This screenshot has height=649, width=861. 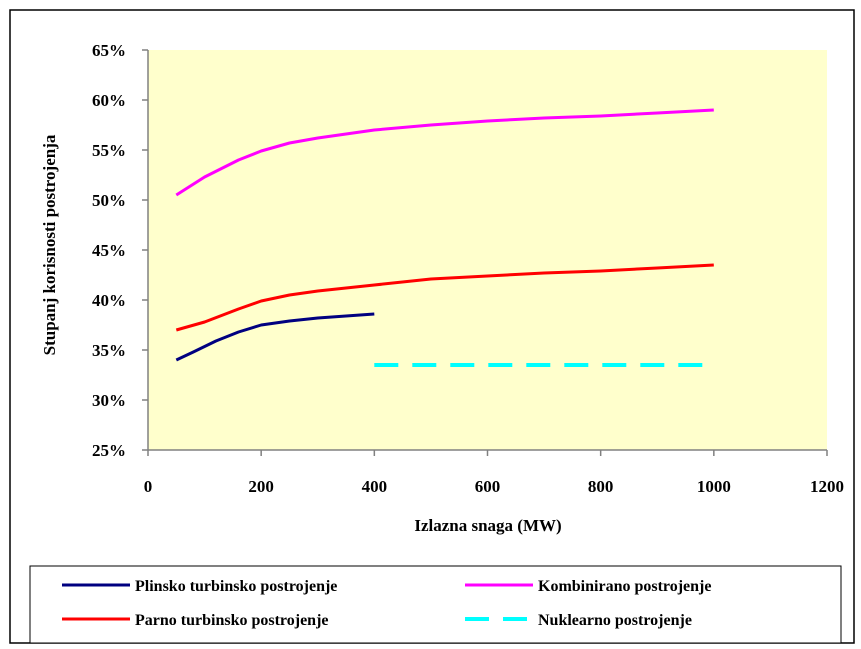 I want to click on x-tick-label: 1000, so click(x=714, y=486).